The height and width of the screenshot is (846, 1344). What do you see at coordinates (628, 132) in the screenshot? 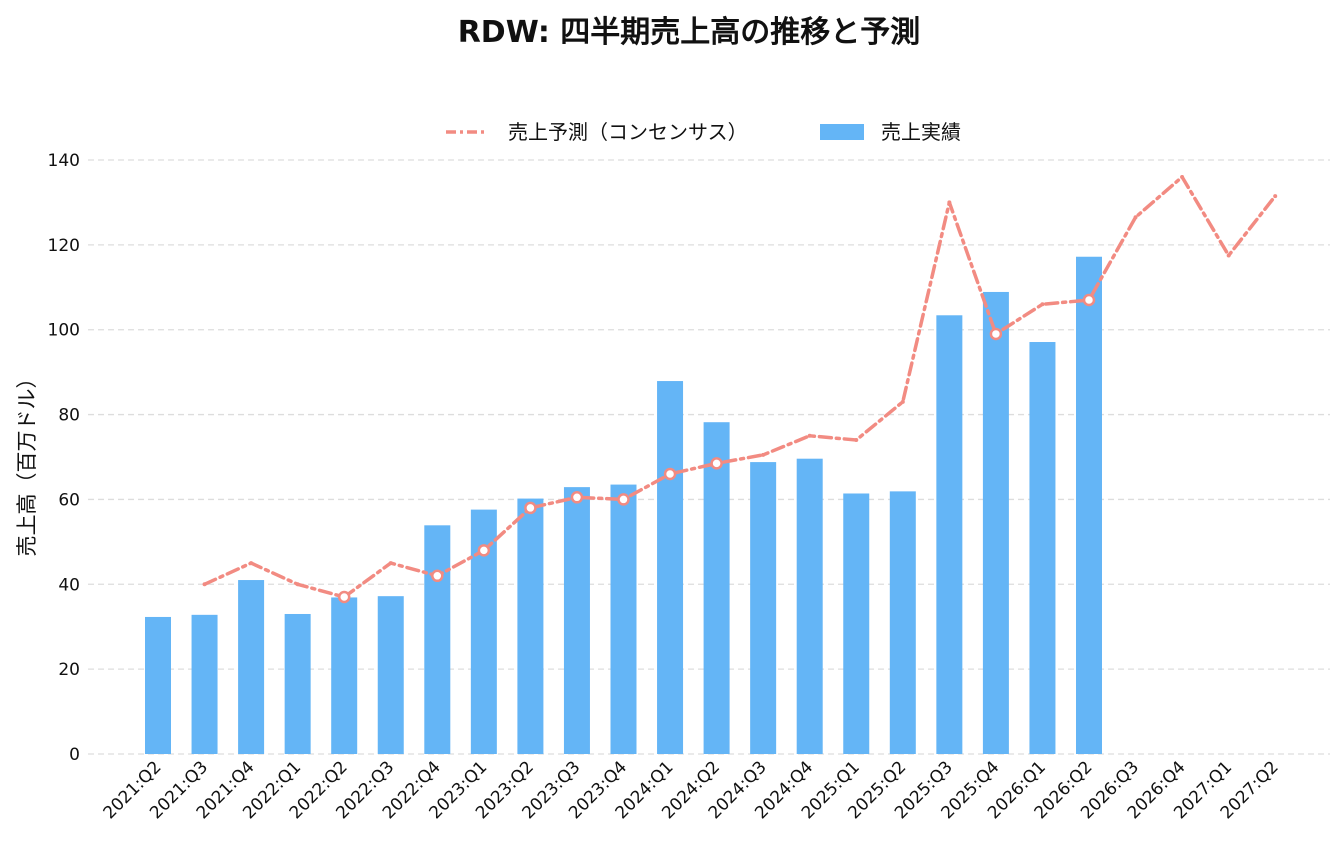
I see `legend-forecast-label: 売上予測（コンセンサス）` at bounding box center [628, 132].